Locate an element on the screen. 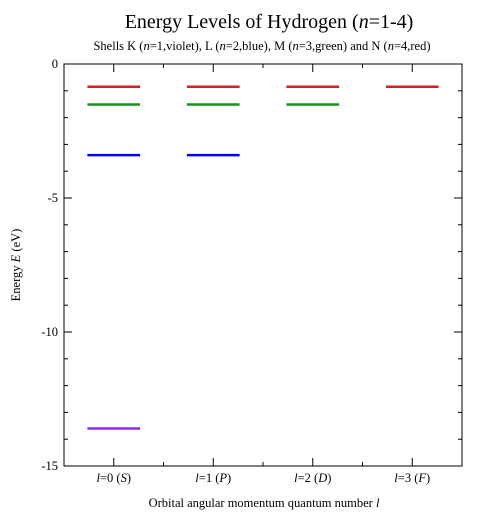 Image resolution: width=498 pixels, height=532 pixels. y-tick-label: -5 is located at coordinates (53, 198).